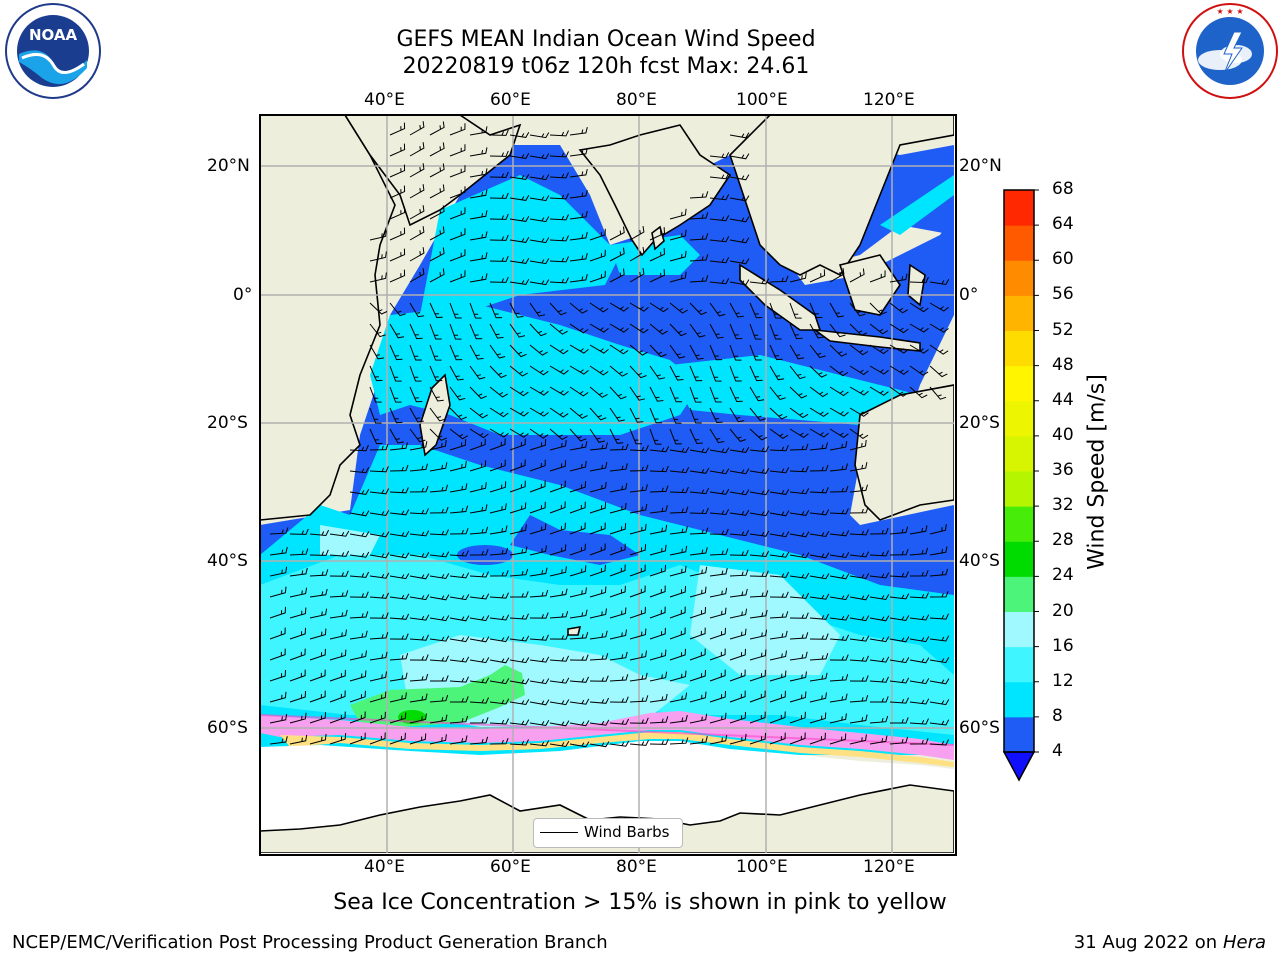 Image resolution: width=1280 pixels, height=960 pixels. I want to click on title-line-1: GEFS MEAN Indian Ocean Wind Speed, so click(606, 39).